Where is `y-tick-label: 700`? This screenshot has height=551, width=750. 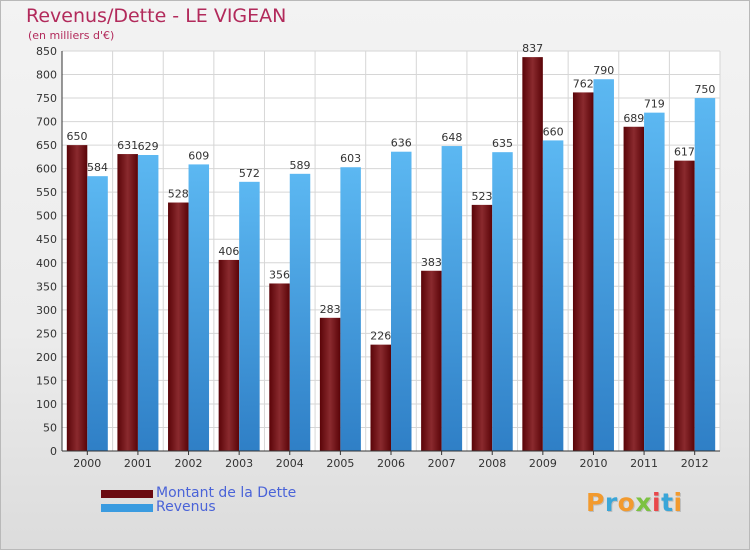 y-tick-label: 700 is located at coordinates (46, 122).